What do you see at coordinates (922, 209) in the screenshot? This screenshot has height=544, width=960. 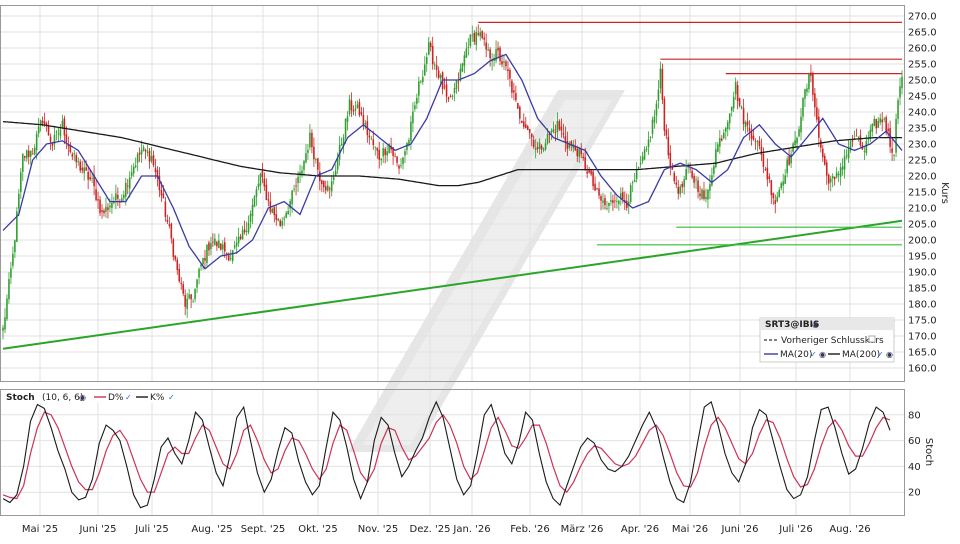 I see `price-tick-label: 210.0` at bounding box center [922, 209].